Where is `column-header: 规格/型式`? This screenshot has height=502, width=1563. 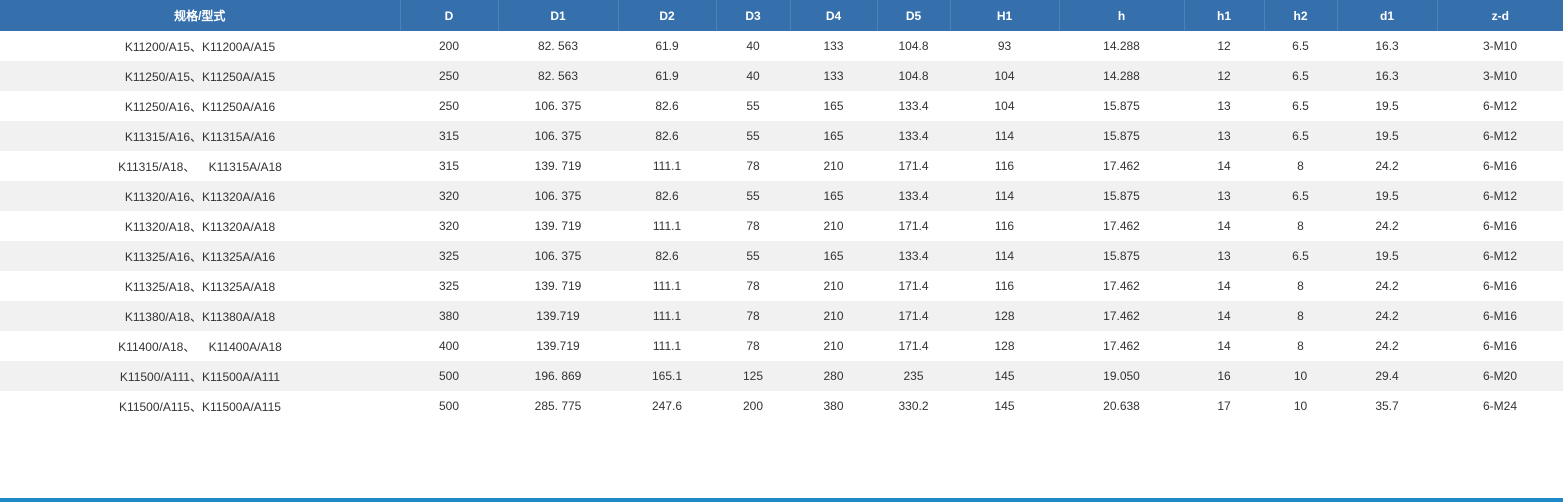
column-header: 规格/型式 is located at coordinates (200, 15).